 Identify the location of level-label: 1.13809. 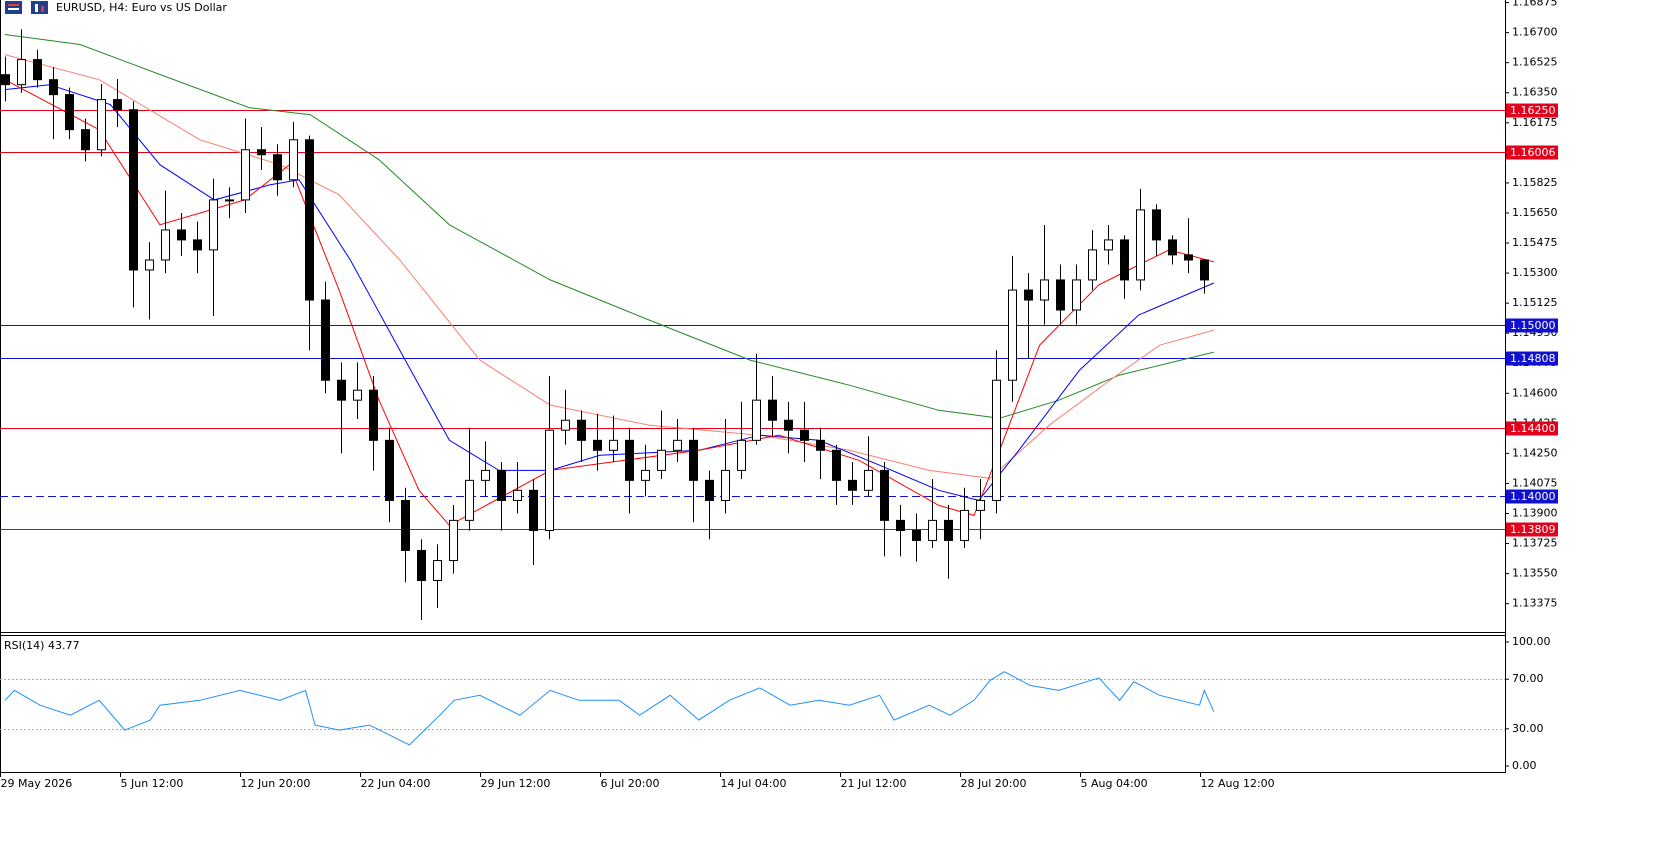
(1533, 529).